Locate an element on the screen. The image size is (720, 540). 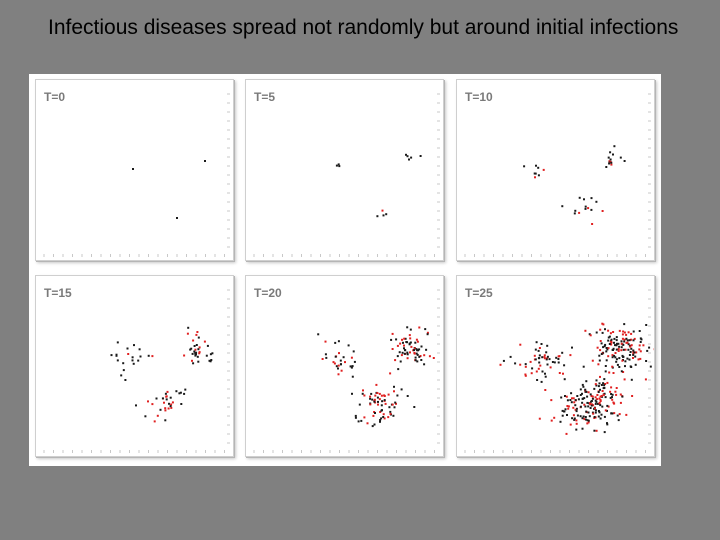
panel-t5-scatter is located at coordinates (346, 175).